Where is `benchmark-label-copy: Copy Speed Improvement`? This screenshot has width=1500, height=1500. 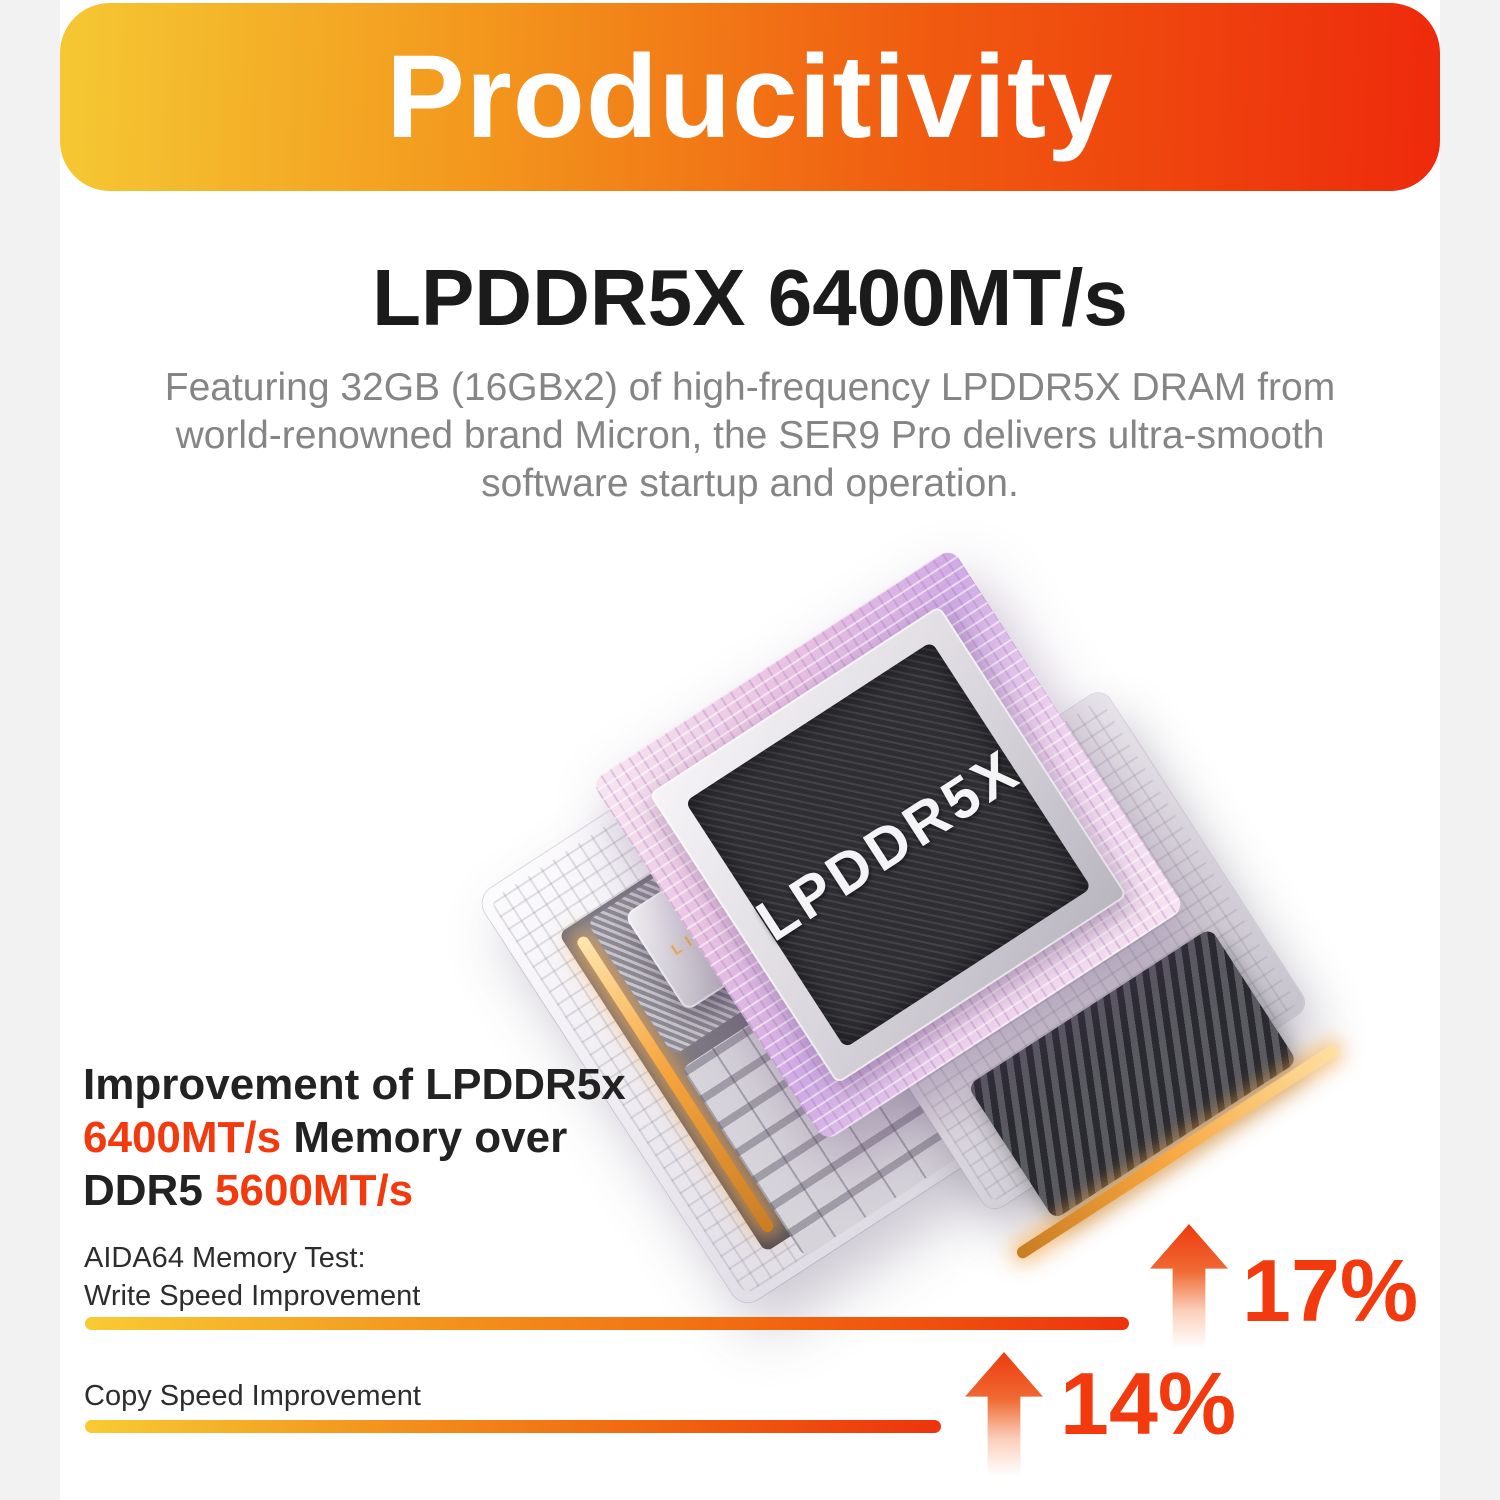 benchmark-label-copy: Copy Speed Improvement is located at coordinates (252, 1396).